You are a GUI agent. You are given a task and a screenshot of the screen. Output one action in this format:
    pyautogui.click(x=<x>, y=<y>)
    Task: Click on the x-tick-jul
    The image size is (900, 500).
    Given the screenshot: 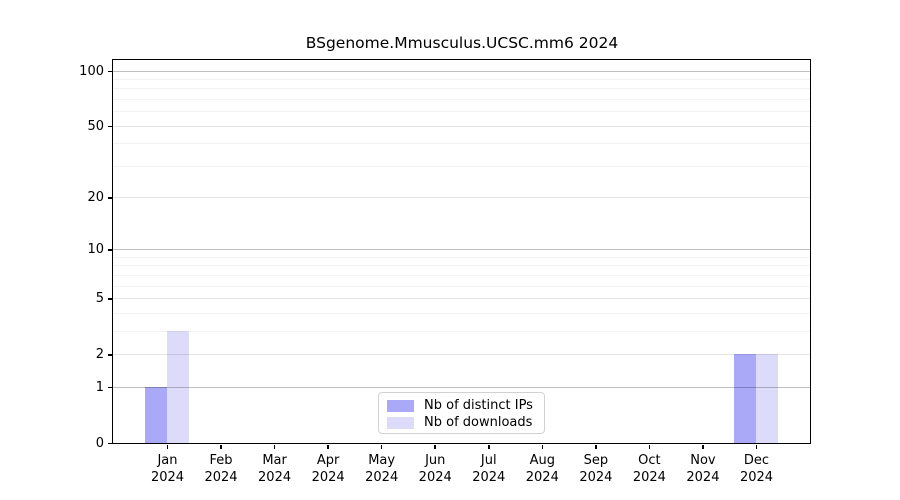 What is the action you would take?
    pyautogui.click(x=489, y=447)
    